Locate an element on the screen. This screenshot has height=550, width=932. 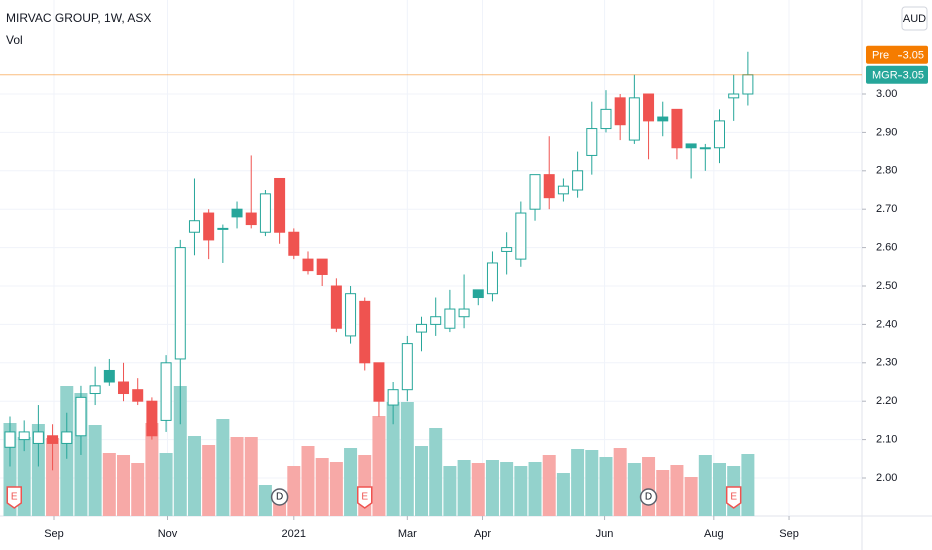
y-tick-label: 2.00 is located at coordinates (886, 478).